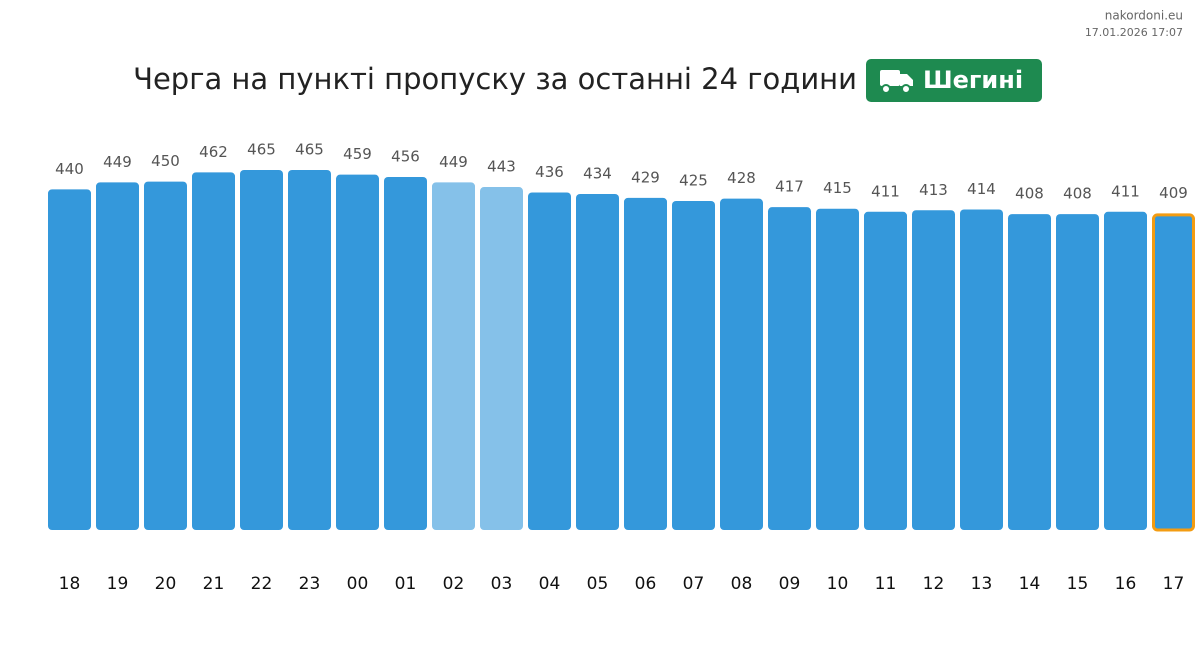 The width and height of the screenshot is (1200, 651). Describe the element at coordinates (501, 167) in the screenshot. I see `value-label: 443` at that location.